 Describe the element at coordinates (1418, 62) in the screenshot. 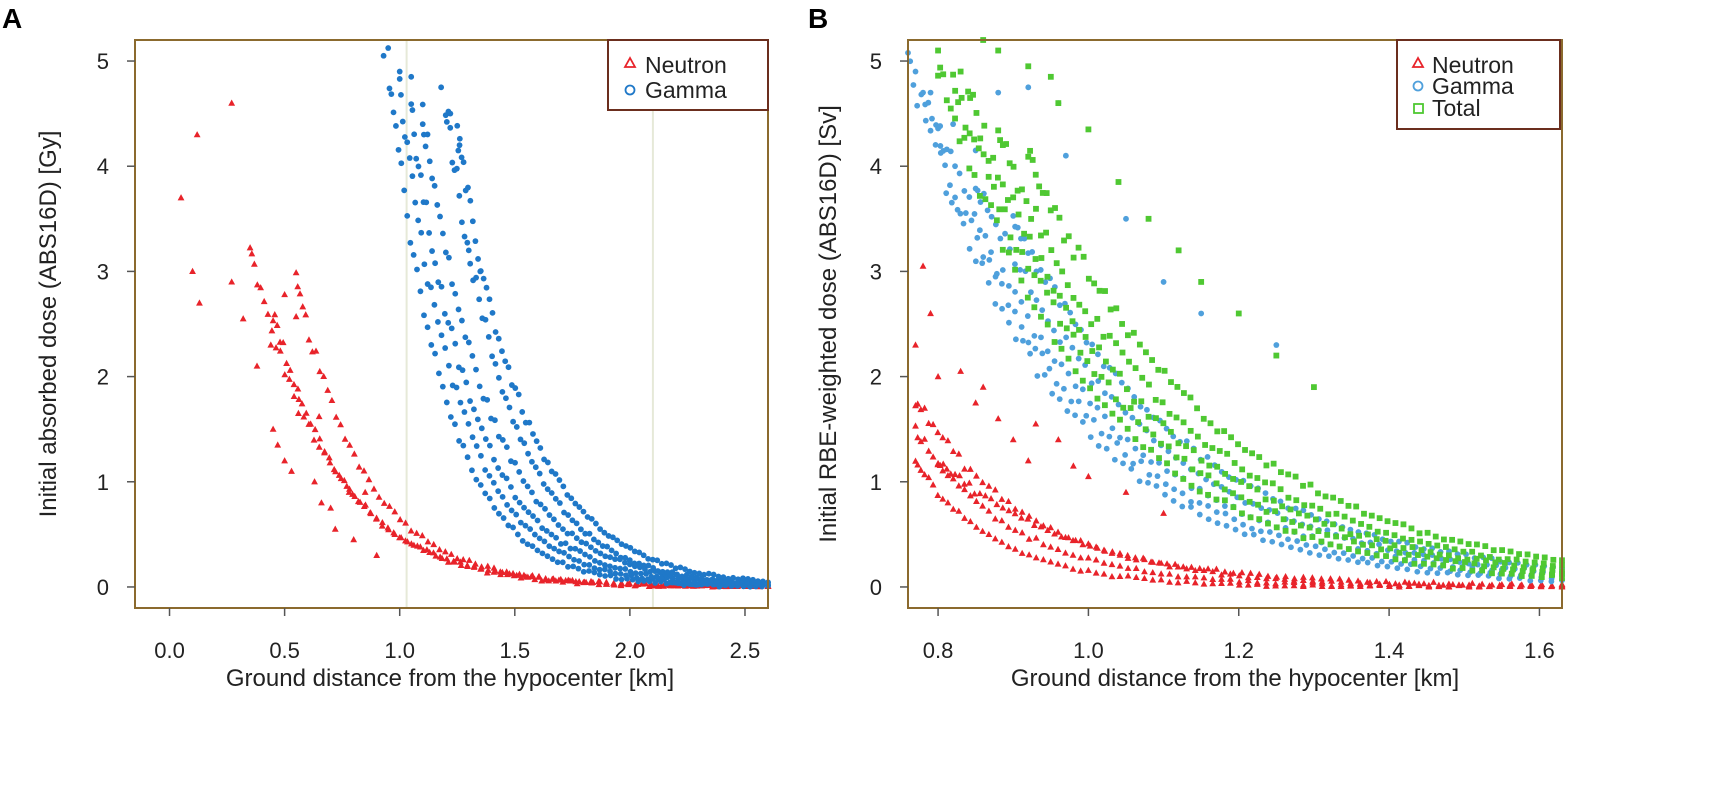

I see `legend-neutron-marker-icon-b` at that location.